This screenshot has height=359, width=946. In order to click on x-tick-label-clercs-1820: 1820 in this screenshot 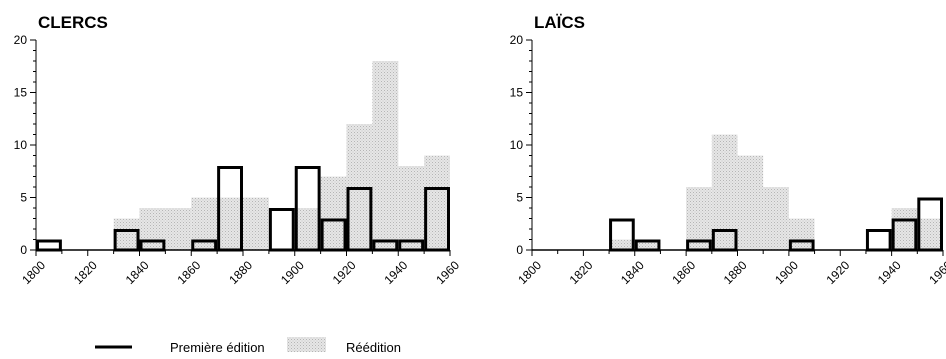, I will do `click(85, 272)`.